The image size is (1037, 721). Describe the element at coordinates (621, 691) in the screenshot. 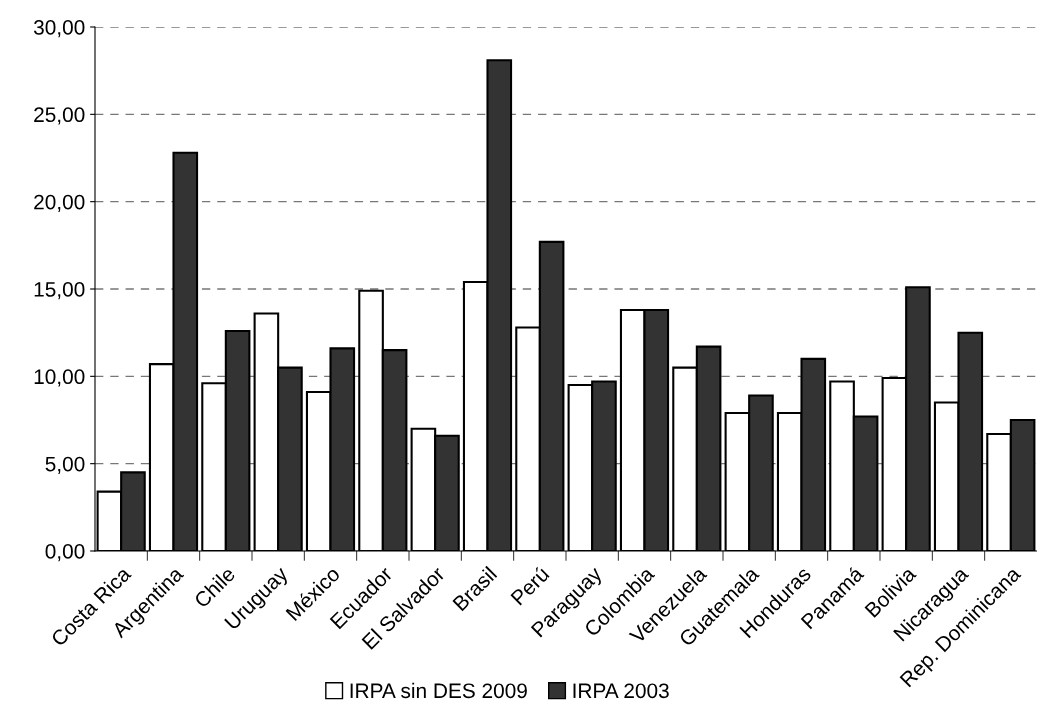

I see `legend-label: IRPA 2003` at that location.